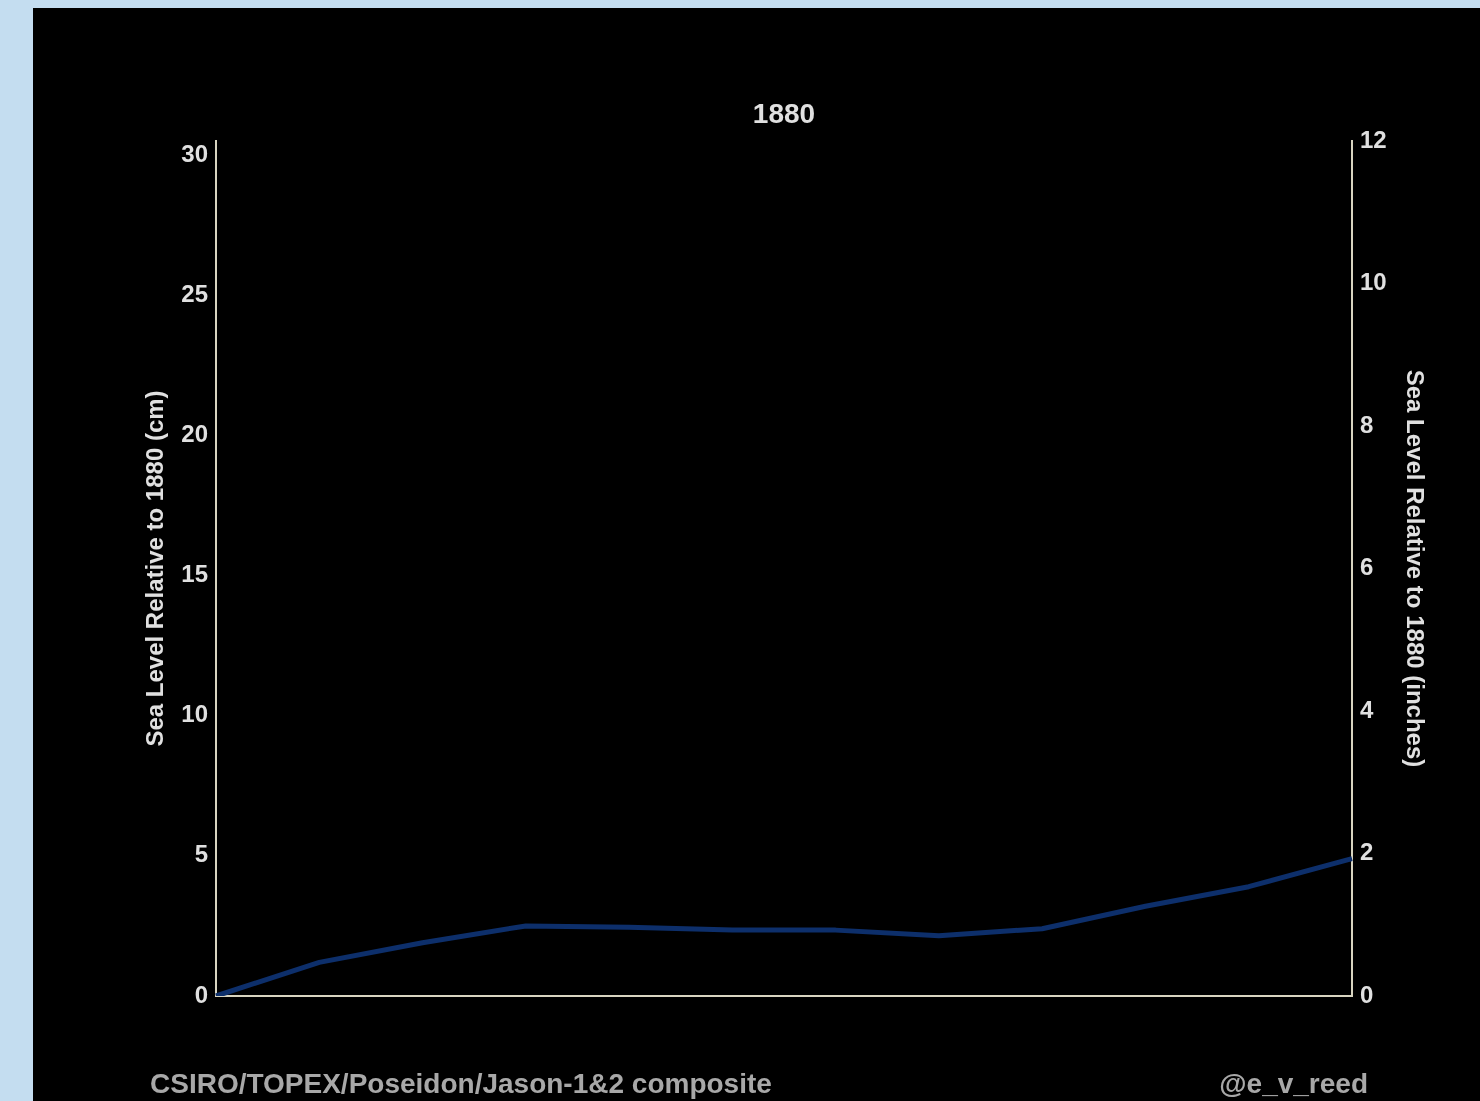 The height and width of the screenshot is (1101, 1480). What do you see at coordinates (194, 574) in the screenshot?
I see `y-tick-label: 15` at bounding box center [194, 574].